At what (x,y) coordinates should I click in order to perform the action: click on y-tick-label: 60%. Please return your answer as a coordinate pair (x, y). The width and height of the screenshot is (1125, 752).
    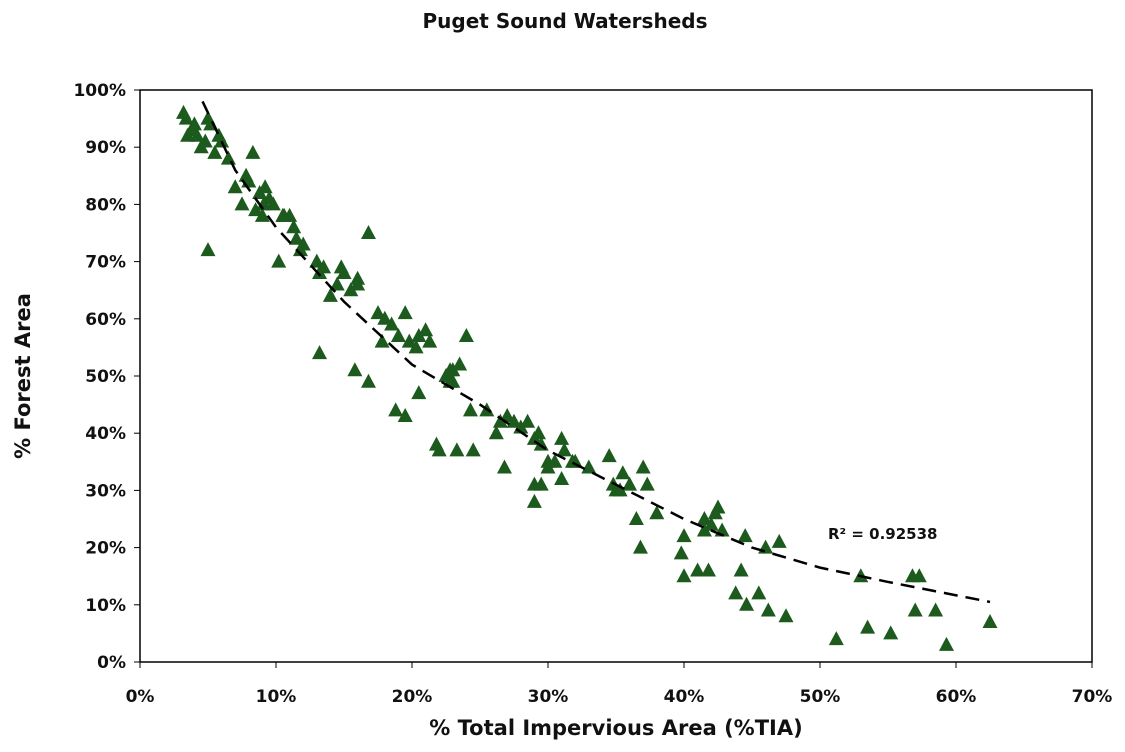
    Looking at the image, I should click on (105, 320).